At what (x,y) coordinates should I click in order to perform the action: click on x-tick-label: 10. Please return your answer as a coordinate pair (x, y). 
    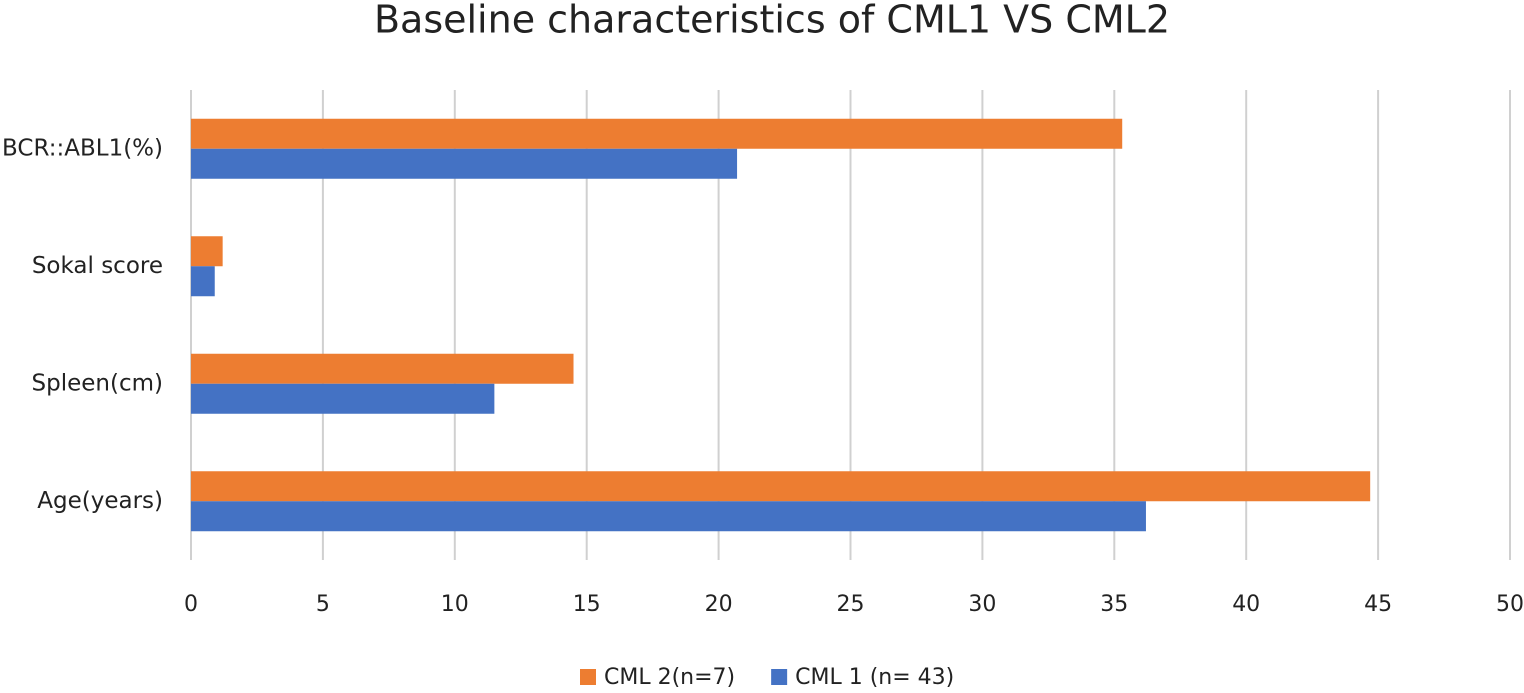
    Looking at the image, I should click on (455, 604).